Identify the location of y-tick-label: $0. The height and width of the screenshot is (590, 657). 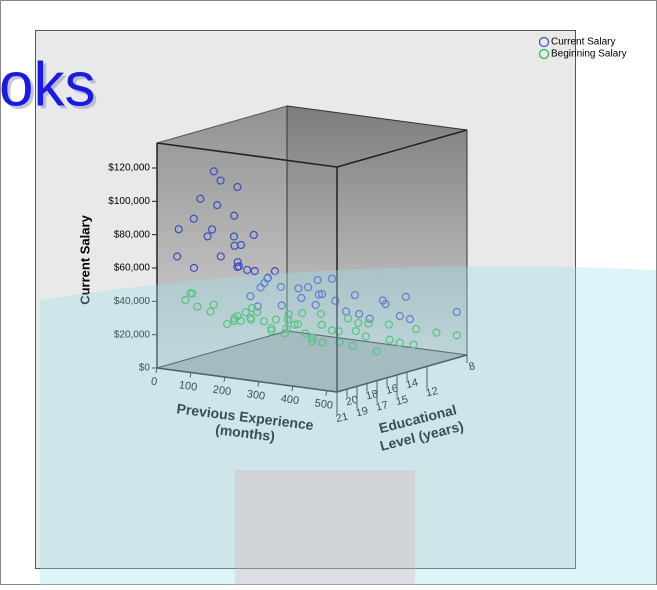
(145, 368).